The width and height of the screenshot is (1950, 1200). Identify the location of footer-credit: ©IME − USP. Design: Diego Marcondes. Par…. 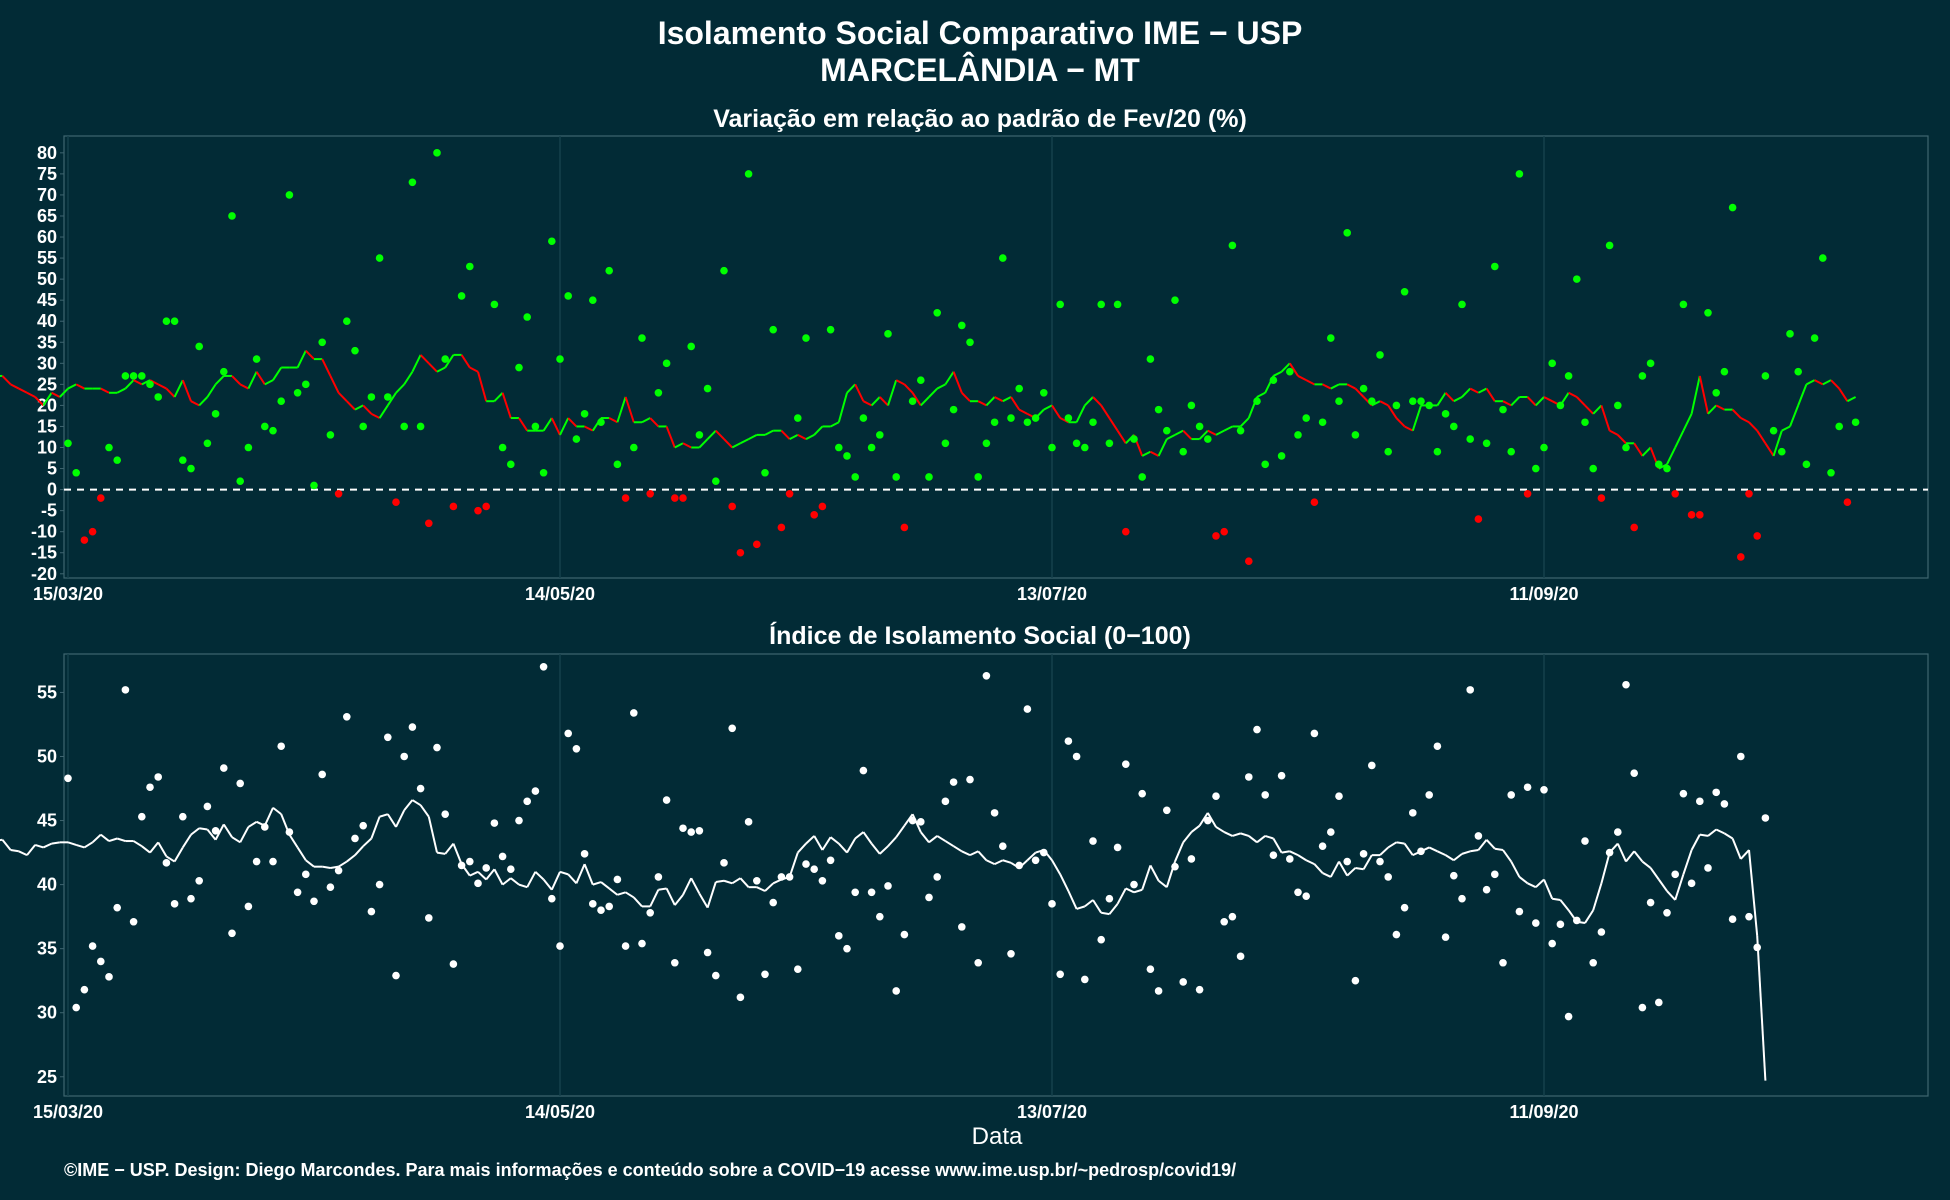
(650, 1170).